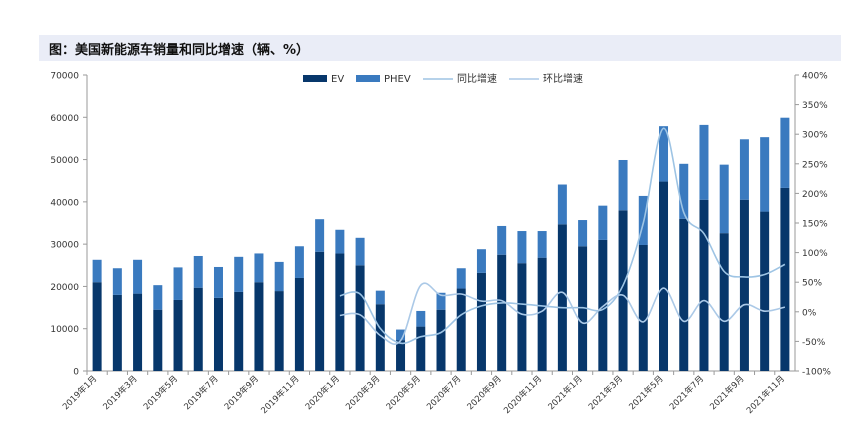 The image size is (842, 434). Describe the element at coordinates (76, 373) in the screenshot. I see `left-y-tick-label: 0` at that location.